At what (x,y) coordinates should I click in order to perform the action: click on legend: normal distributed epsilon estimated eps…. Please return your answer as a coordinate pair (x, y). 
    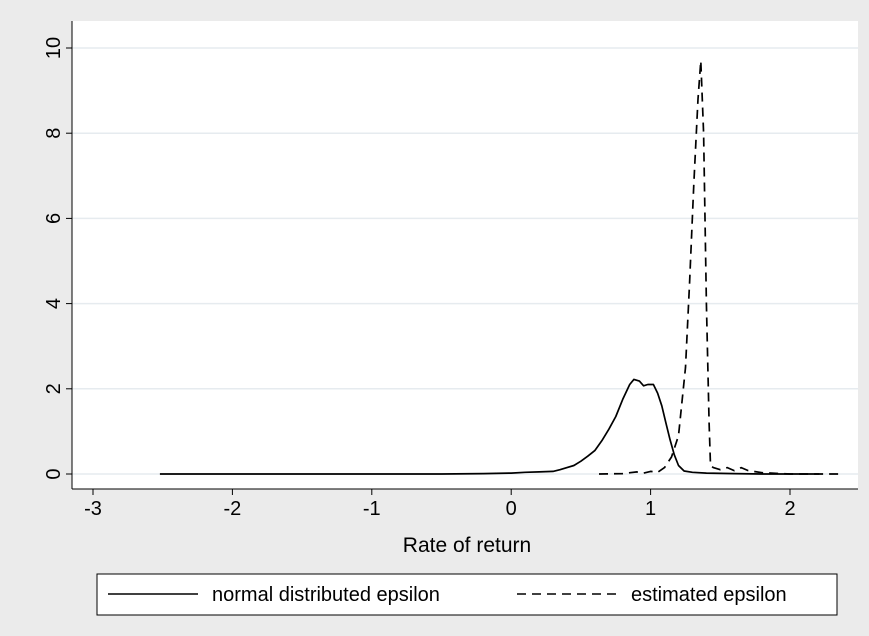
    Looking at the image, I should click on (467, 594).